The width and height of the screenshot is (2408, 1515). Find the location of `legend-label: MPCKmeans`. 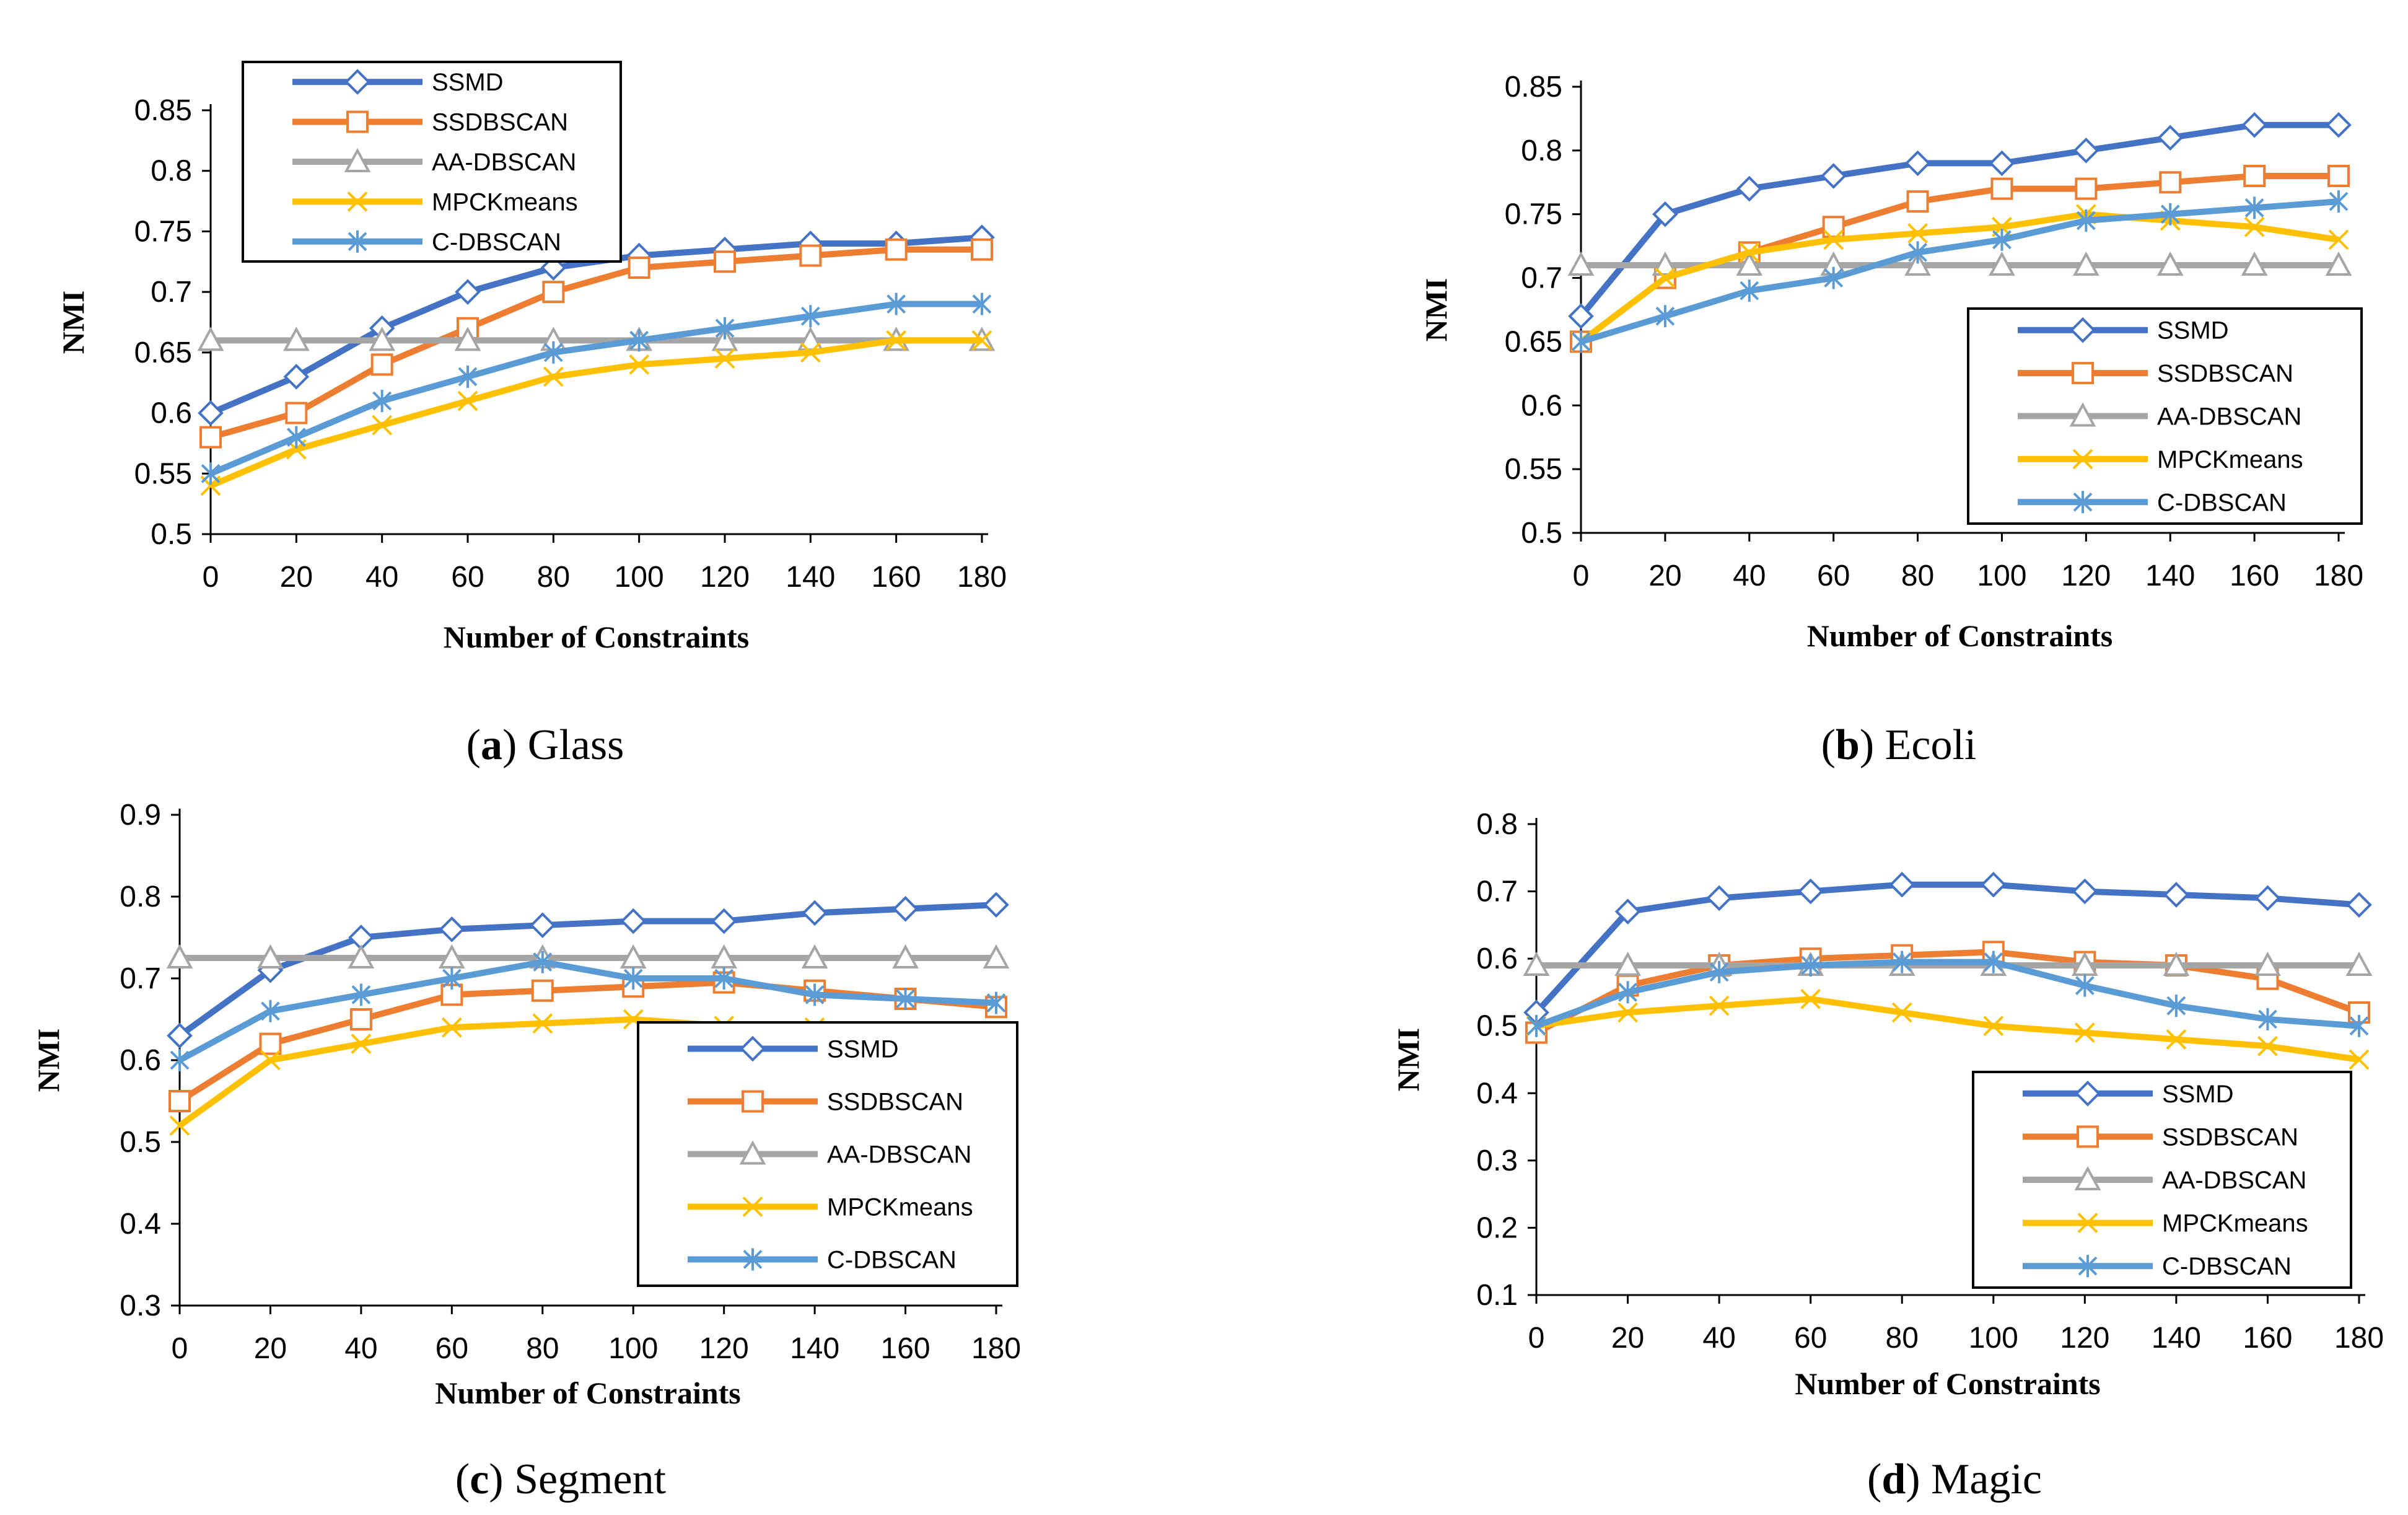

legend-label: MPCKmeans is located at coordinates (900, 1207).